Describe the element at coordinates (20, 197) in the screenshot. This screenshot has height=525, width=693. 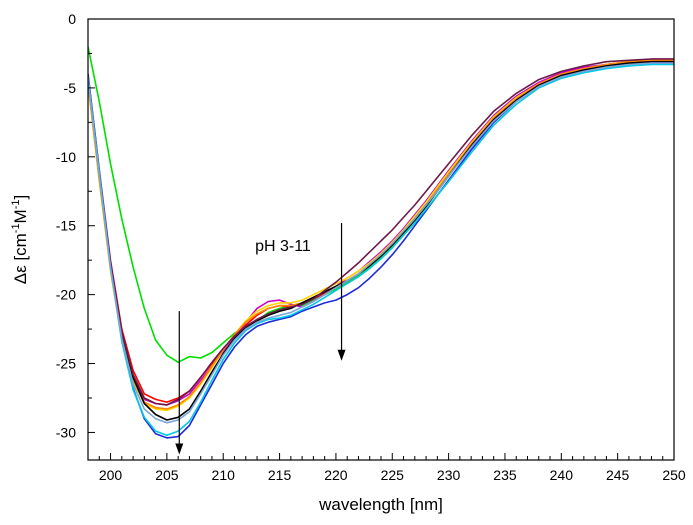
I see `y-axis-title-part: ]` at that location.